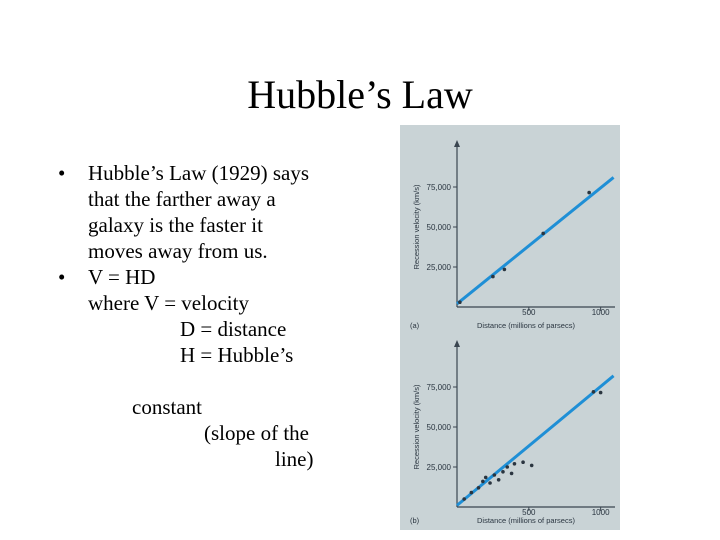  Describe the element at coordinates (175, 225) in the screenshot. I see `bullet1-line-3: galaxy is the faster it` at that location.